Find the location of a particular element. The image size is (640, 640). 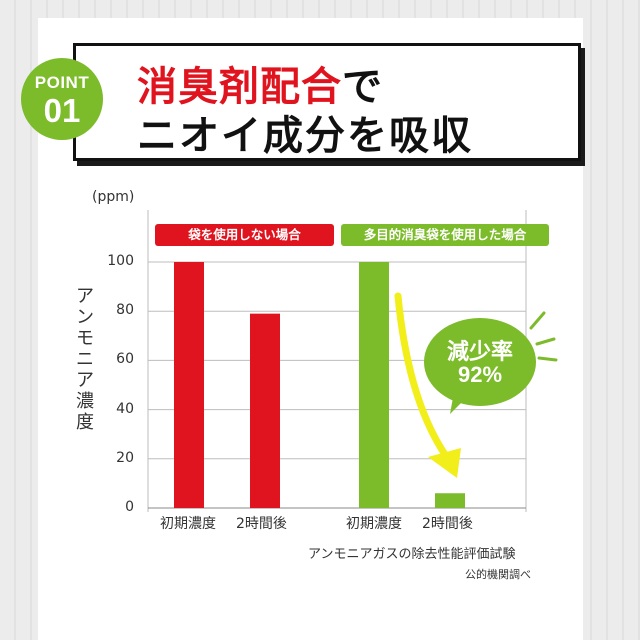

point-badge: POINT 01 is located at coordinates (62, 99).